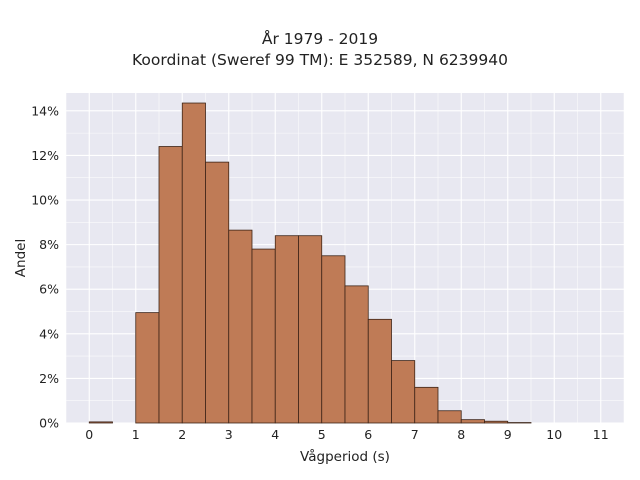  What do you see at coordinates (49, 378) in the screenshot?
I see `y-tick-label: 2%` at bounding box center [49, 378].